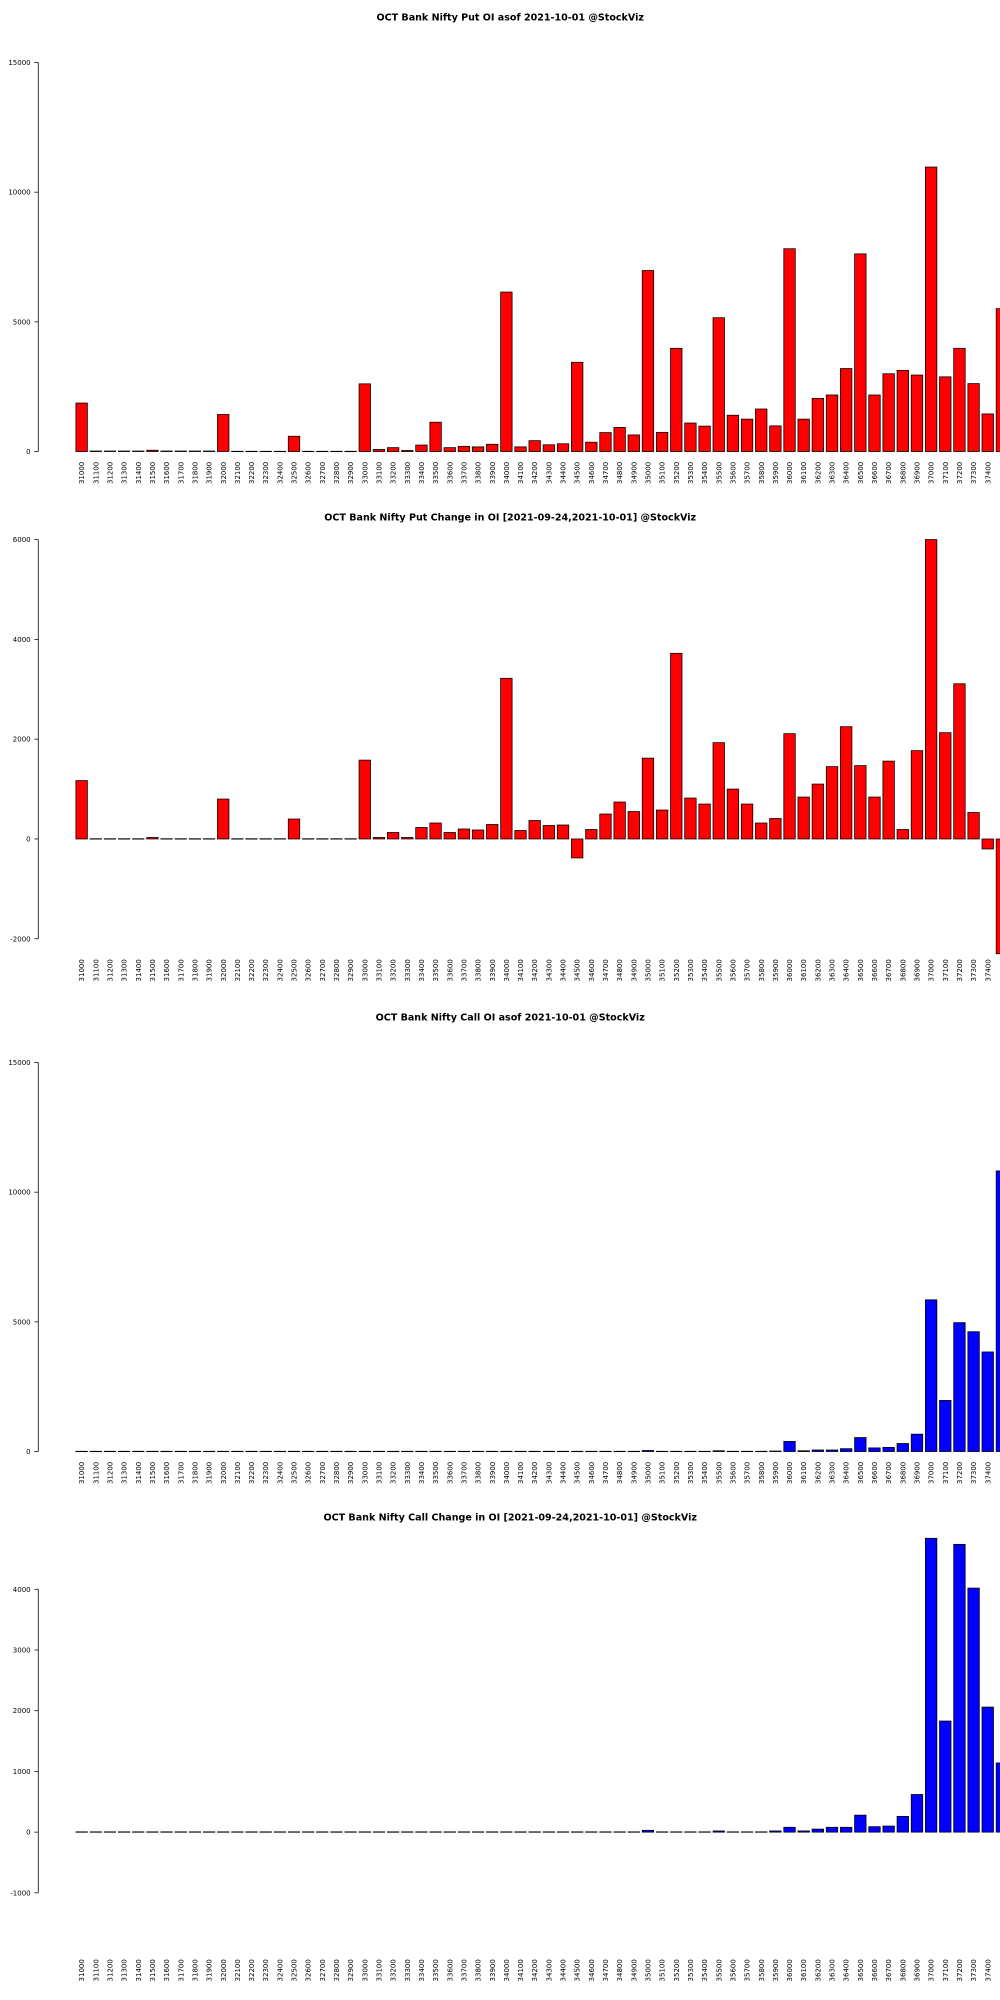  Describe the element at coordinates (520, 473) in the screenshot. I see `x-tick-label: 34100` at that location.